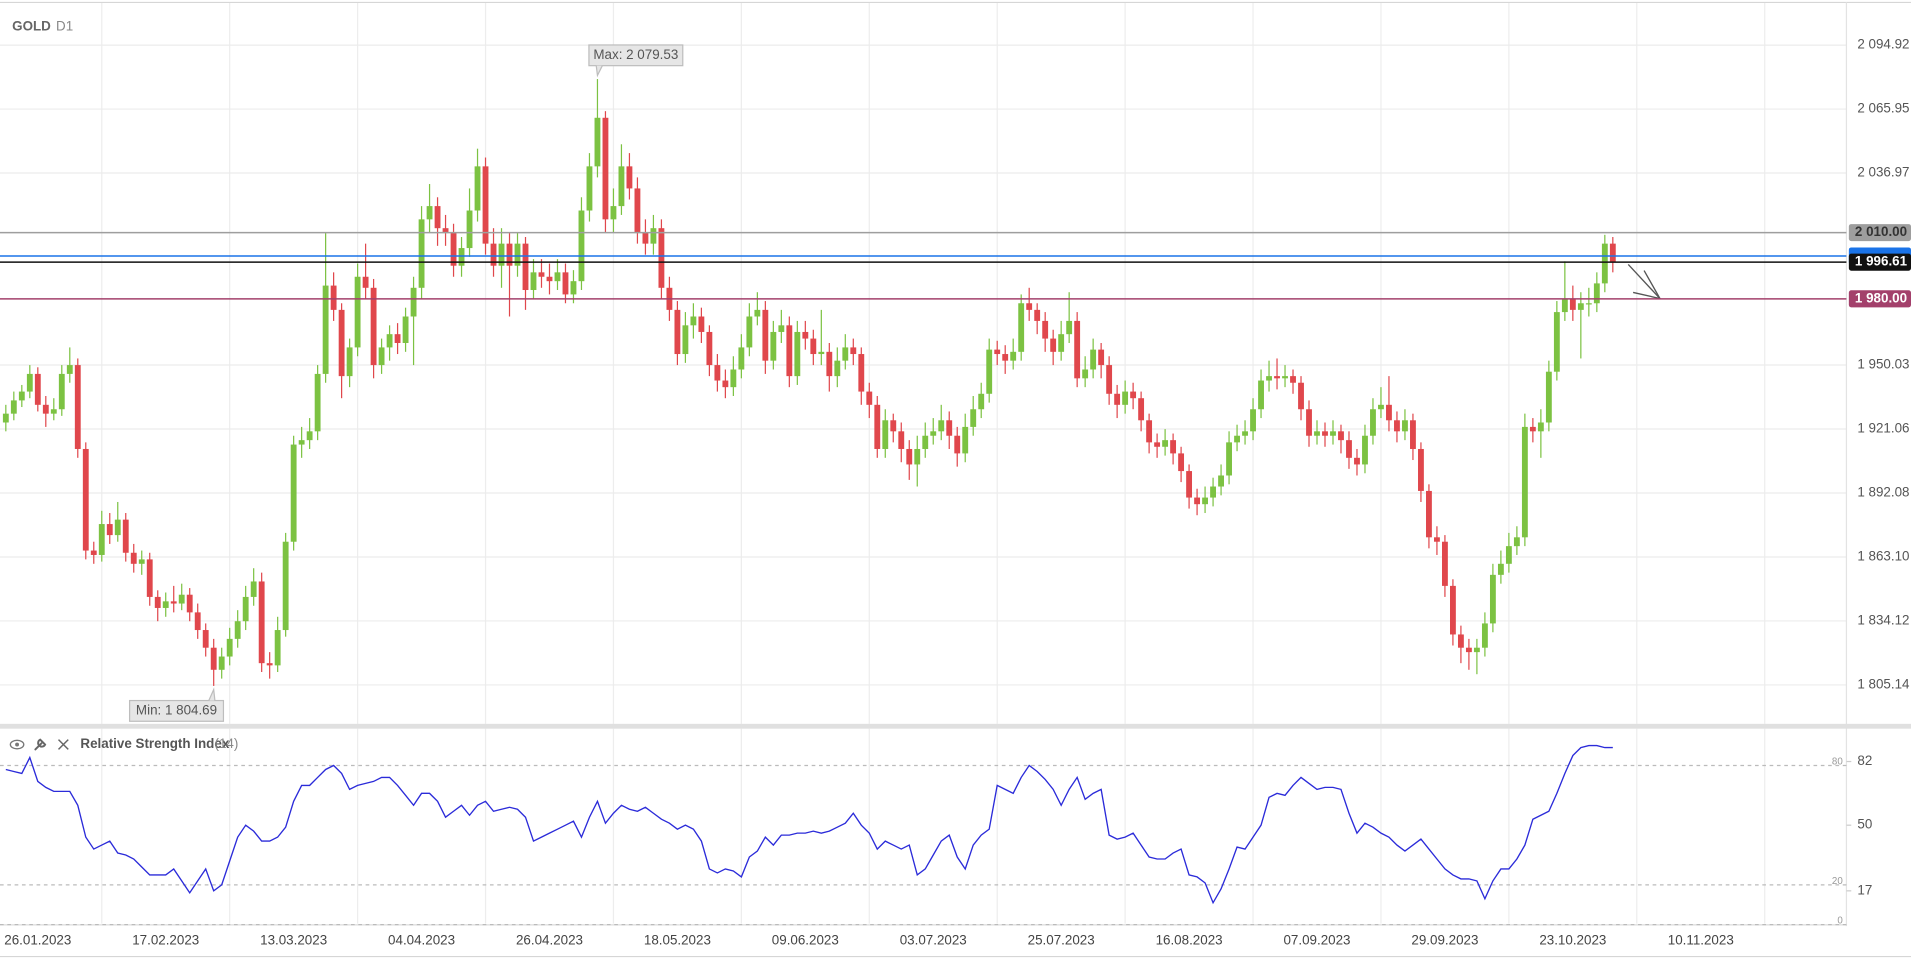  I want to click on price-label: 2 010.00, so click(1881, 231).